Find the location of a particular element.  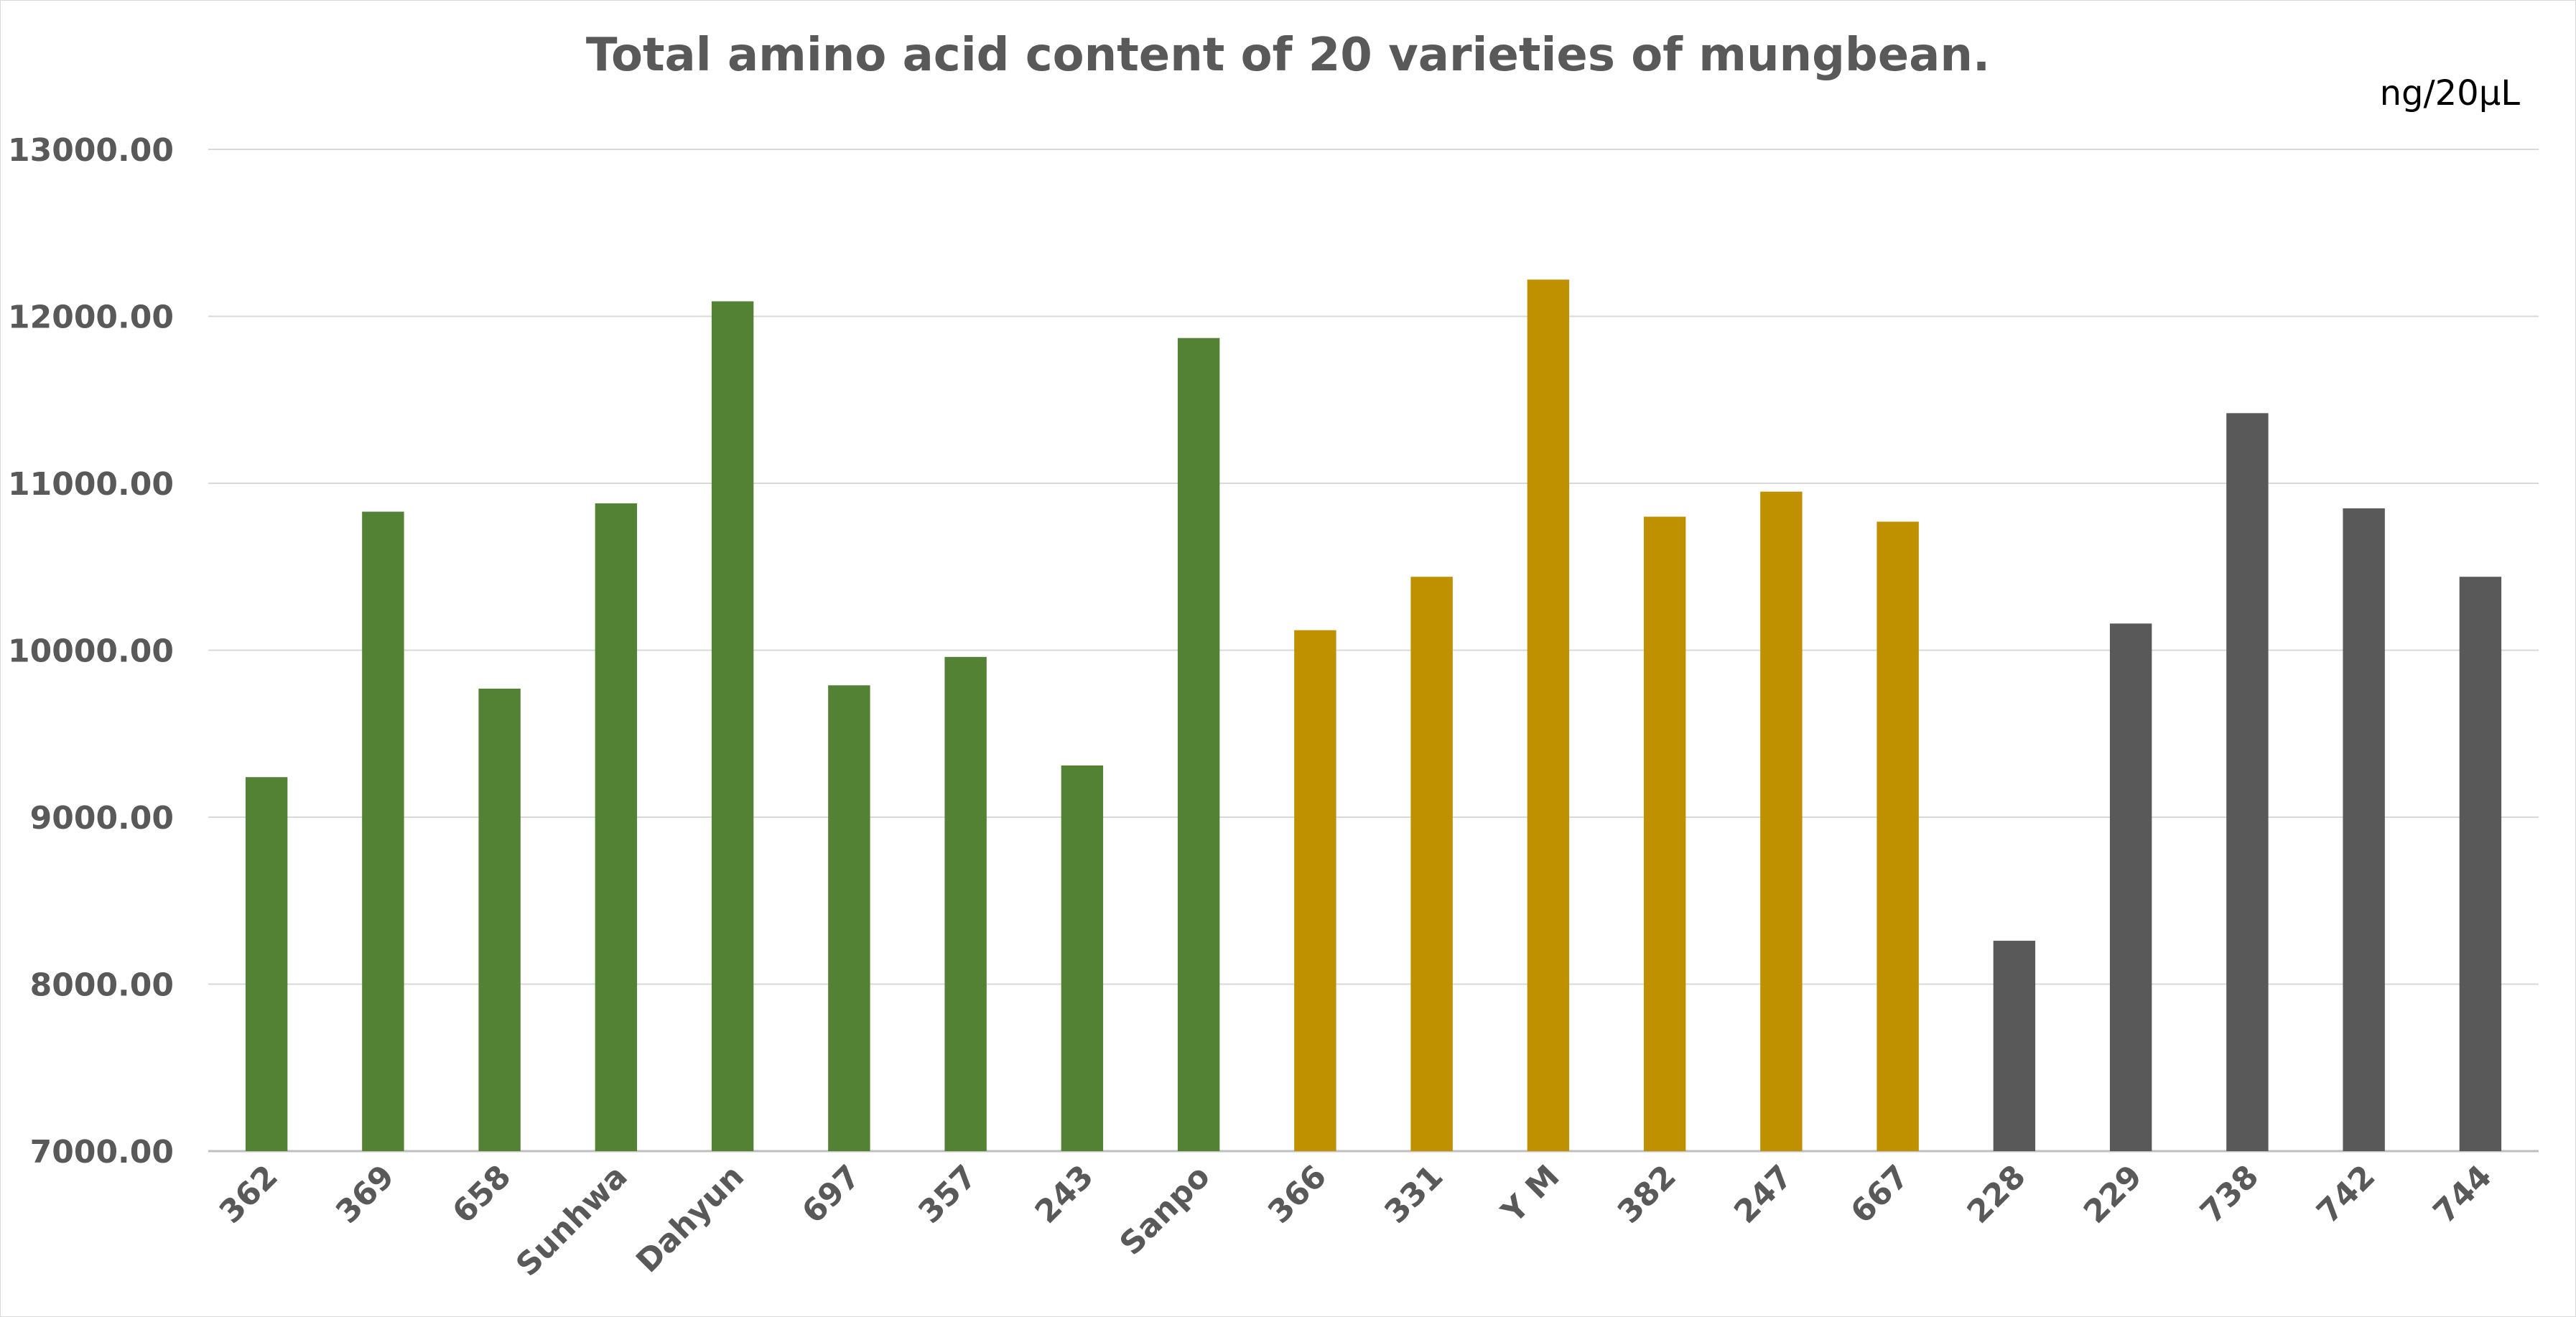

y-tick-label: 11000.00 is located at coordinates (91, 485).